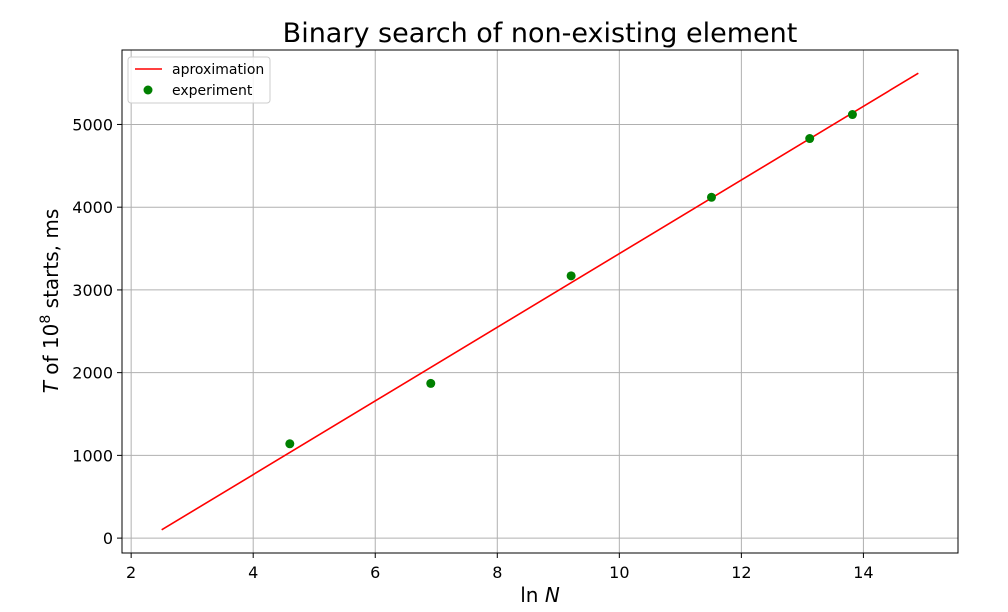  Describe the element at coordinates (497, 572) in the screenshot. I see `x-tick-label: 8` at that location.